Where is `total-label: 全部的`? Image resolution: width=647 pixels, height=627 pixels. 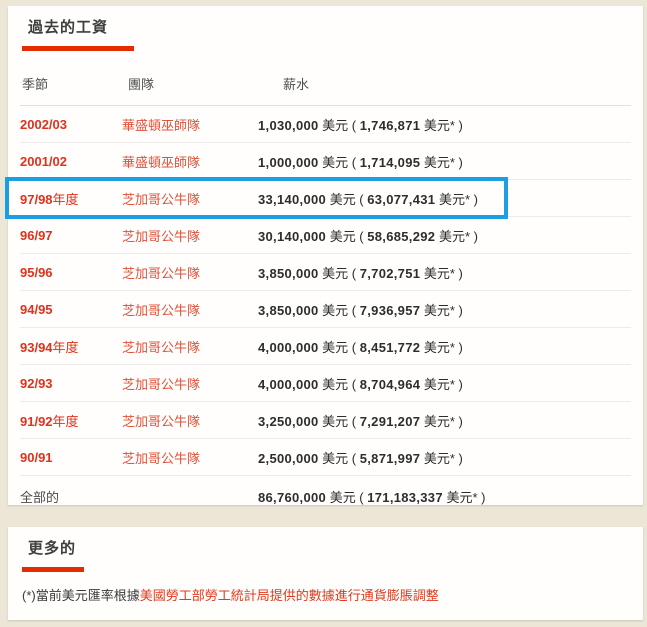 total-label: 全部的 is located at coordinates (40, 497).